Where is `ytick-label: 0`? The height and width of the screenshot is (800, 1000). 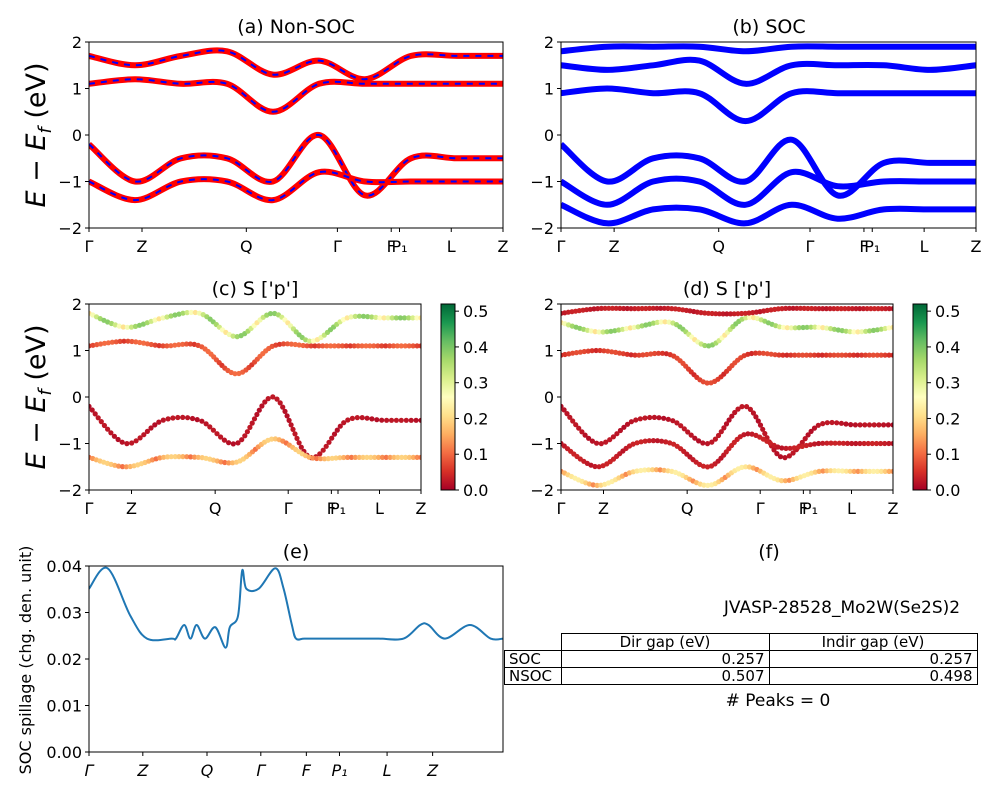
ytick-label: 0 is located at coordinates (549, 397).